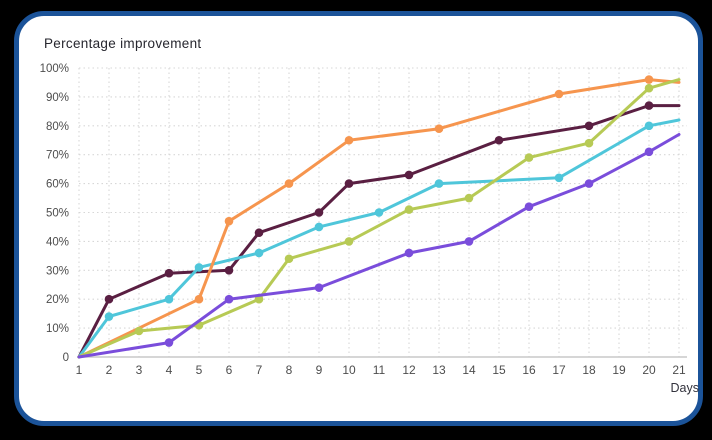 Image resolution: width=712 pixels, height=440 pixels. Describe the element at coordinates (123, 43) in the screenshot. I see `chart-title: Percentage improvement` at that location.